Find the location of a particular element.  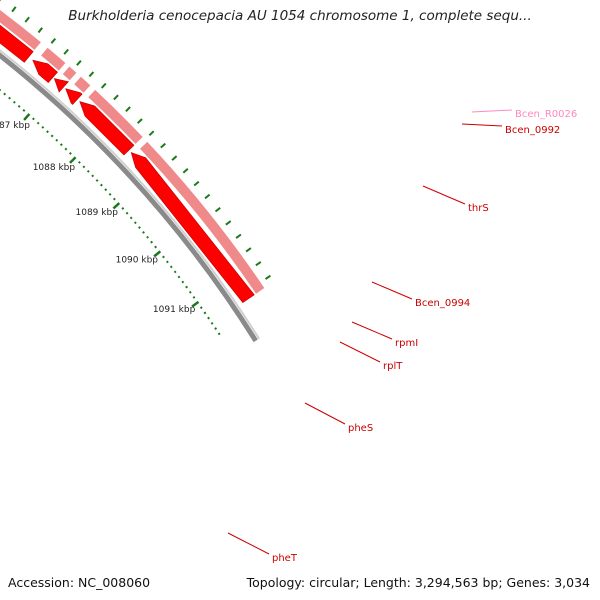

gene-label-rplT: rplT is located at coordinates (393, 366).